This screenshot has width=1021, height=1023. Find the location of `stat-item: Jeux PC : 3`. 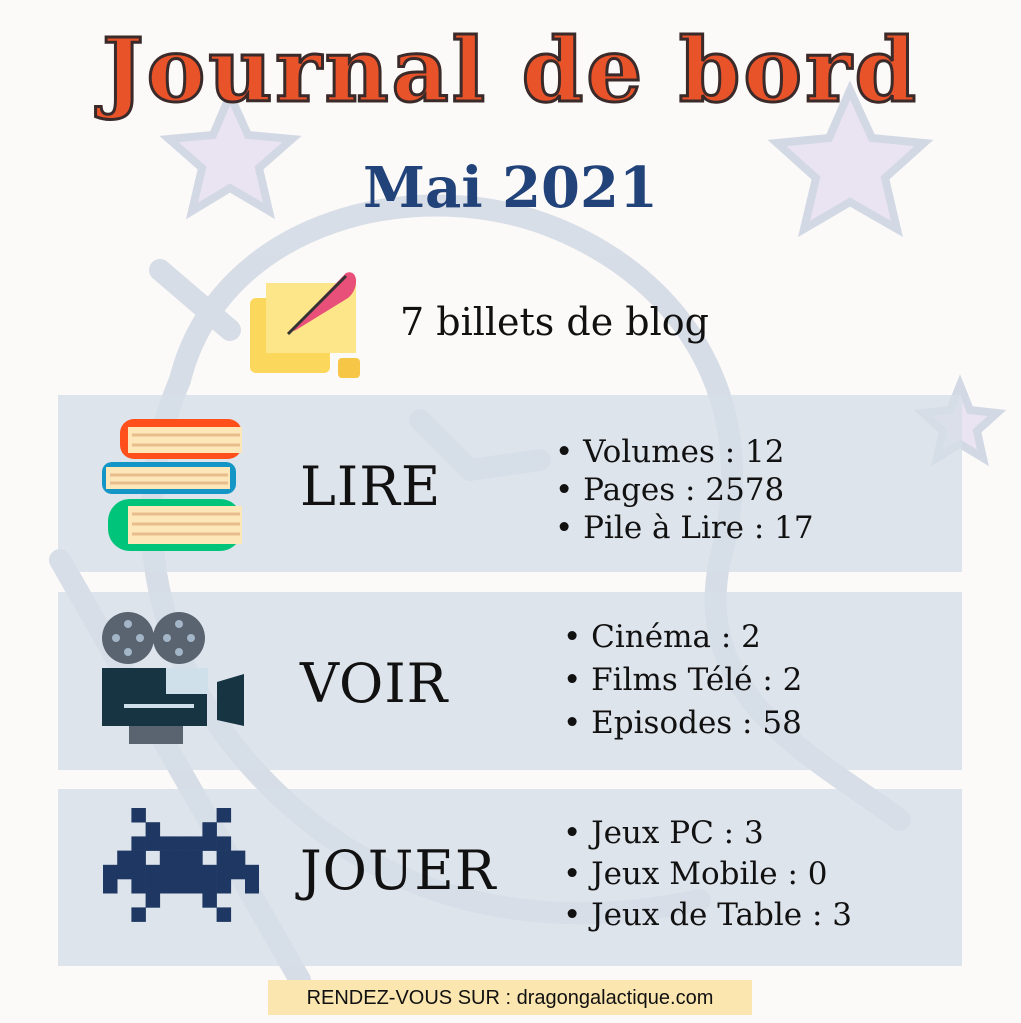

stat-item: Jeux PC : 3 is located at coordinates (707, 833).